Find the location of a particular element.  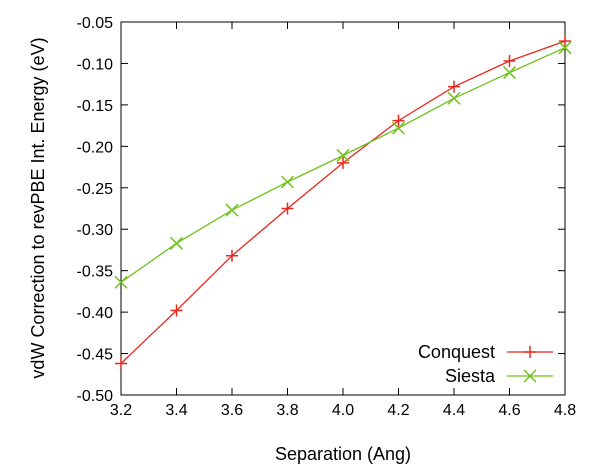

legend: Conquest Siesta is located at coordinates (485, 364).